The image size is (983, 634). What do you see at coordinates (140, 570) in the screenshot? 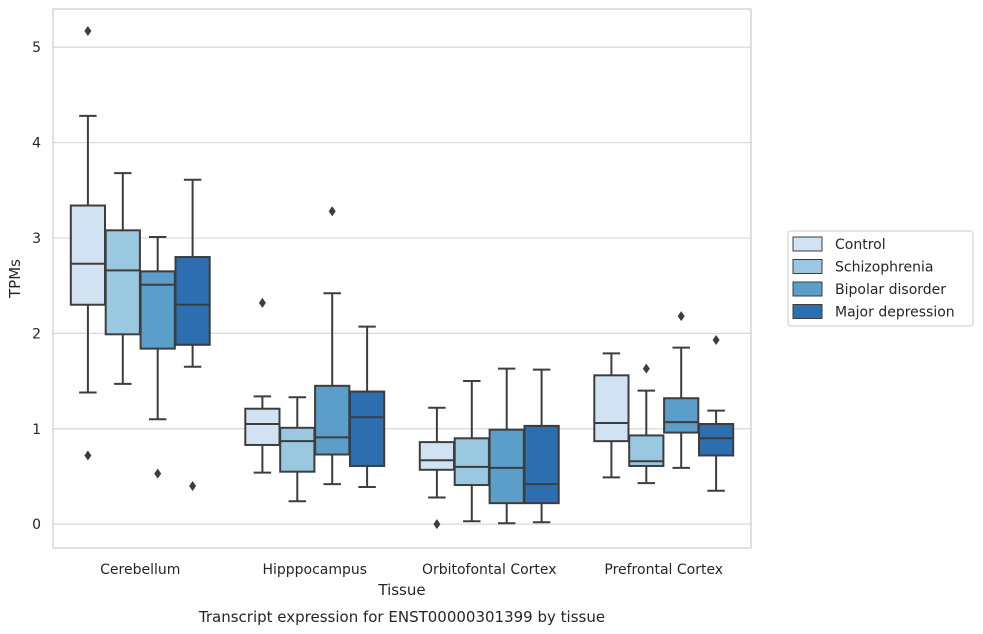
I see `x-tick-label: Cerebellum` at bounding box center [140, 570].